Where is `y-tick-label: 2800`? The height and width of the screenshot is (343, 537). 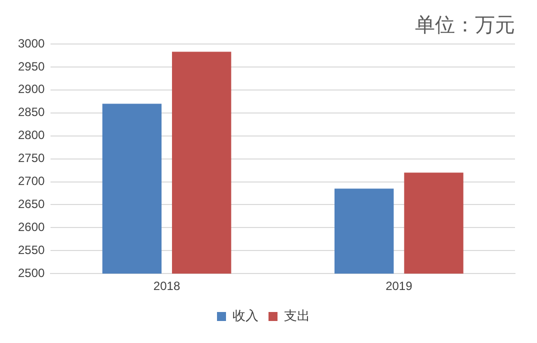
y-tick-label: 2800 is located at coordinates (32, 135).